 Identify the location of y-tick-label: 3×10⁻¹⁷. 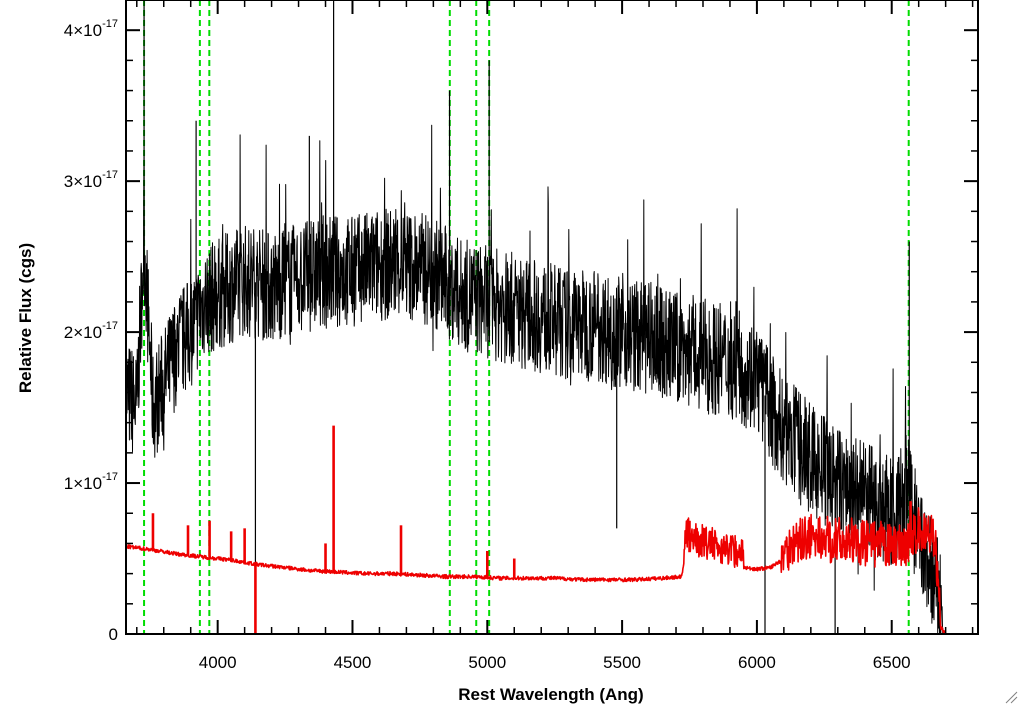
(91, 180).